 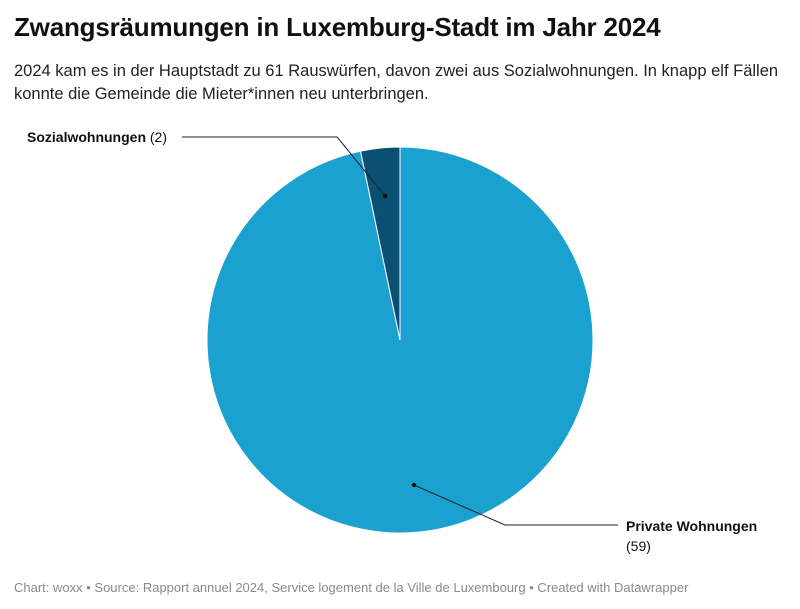 I want to click on leader-line-private-wohnungen, so click(x=515, y=505).